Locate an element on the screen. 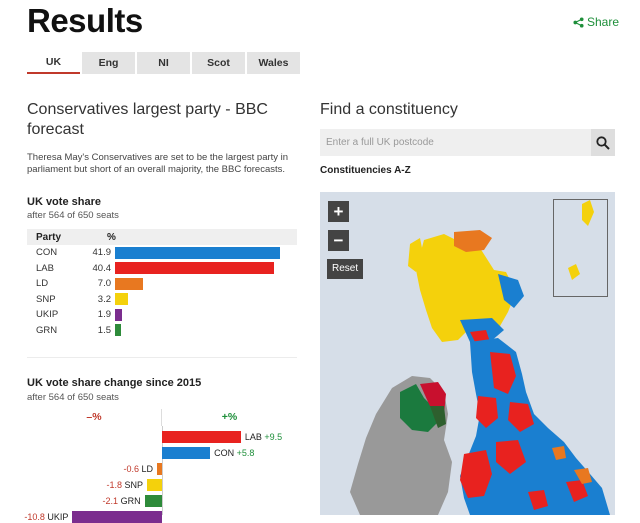 This screenshot has height=523, width=640. vote-change-label: -1.8 SNP is located at coordinates (125, 485).